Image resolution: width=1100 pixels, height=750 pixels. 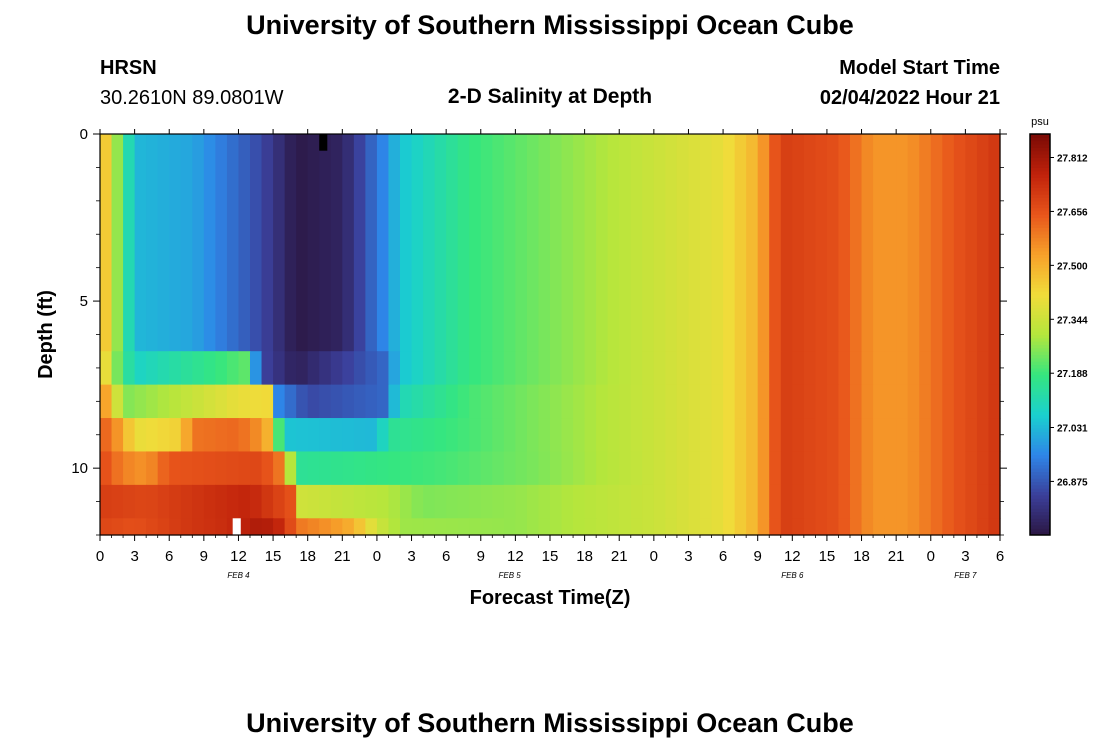 What do you see at coordinates (931, 556) in the screenshot?
I see `x-tick-label: 0` at bounding box center [931, 556].